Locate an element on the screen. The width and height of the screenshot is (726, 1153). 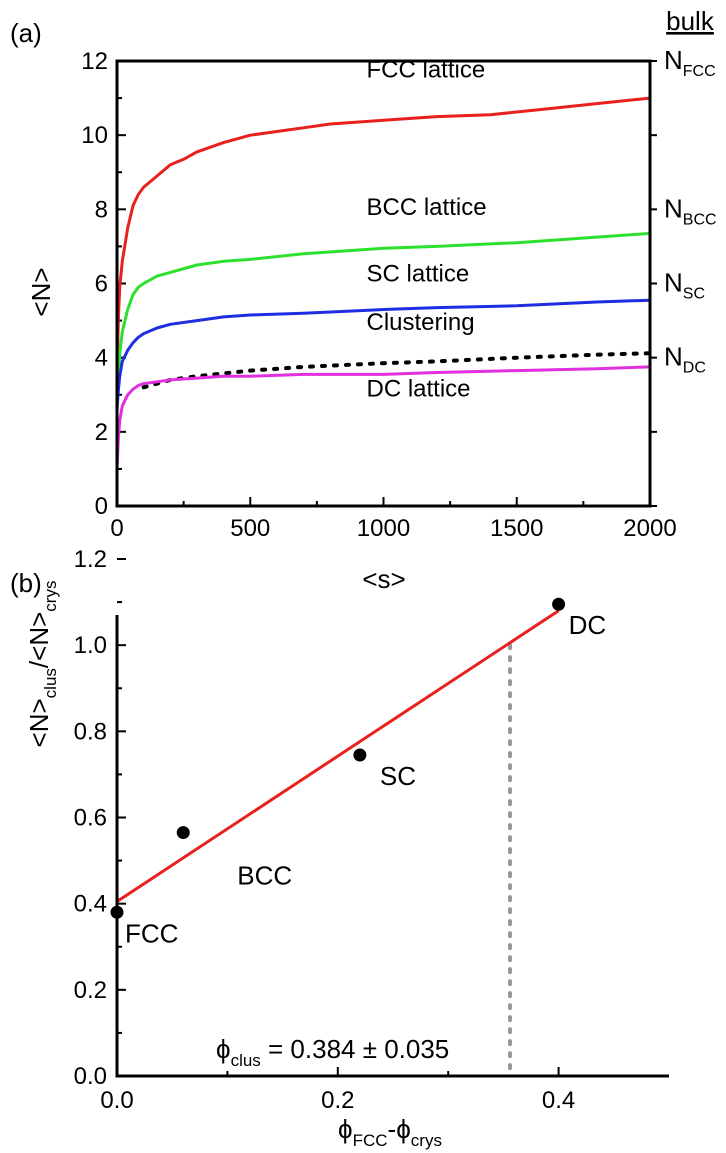
series-line-bcc-lattice is located at coordinates (383, 313).